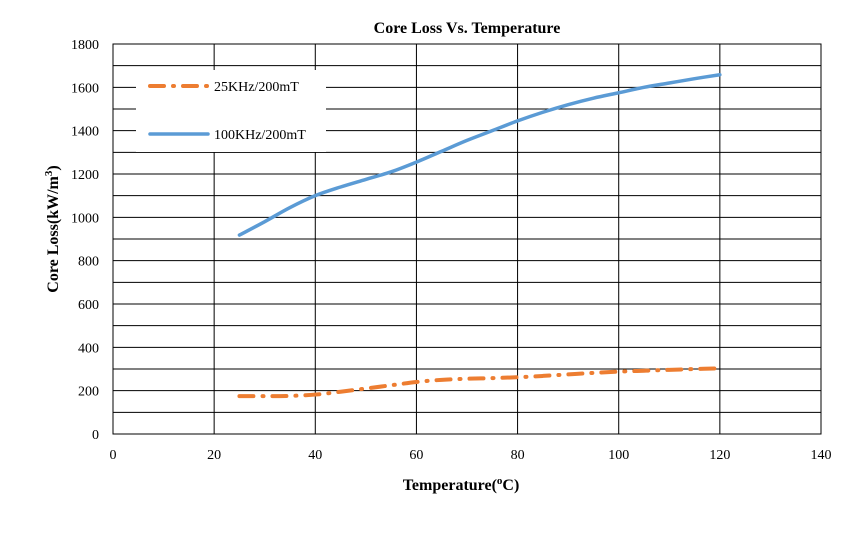  Describe the element at coordinates (467, 28) in the screenshot. I see `chart-title: Core Loss Vs. Temperature` at that location.